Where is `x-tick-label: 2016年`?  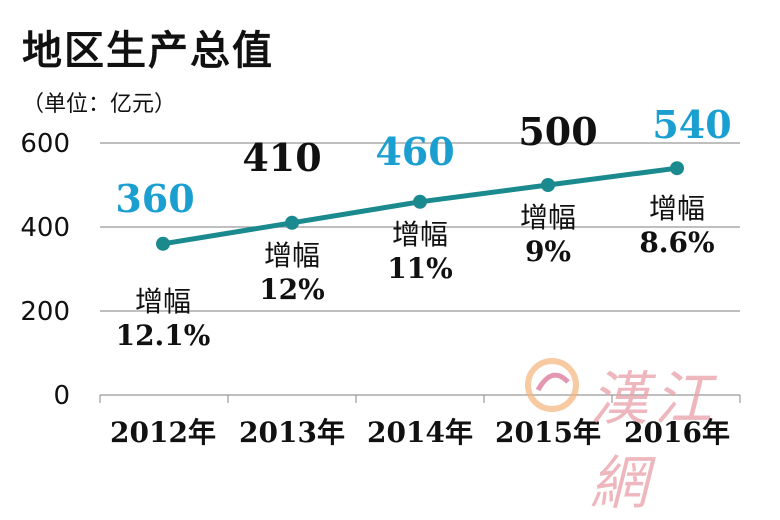 x-tick-label: 2016年 is located at coordinates (677, 432).